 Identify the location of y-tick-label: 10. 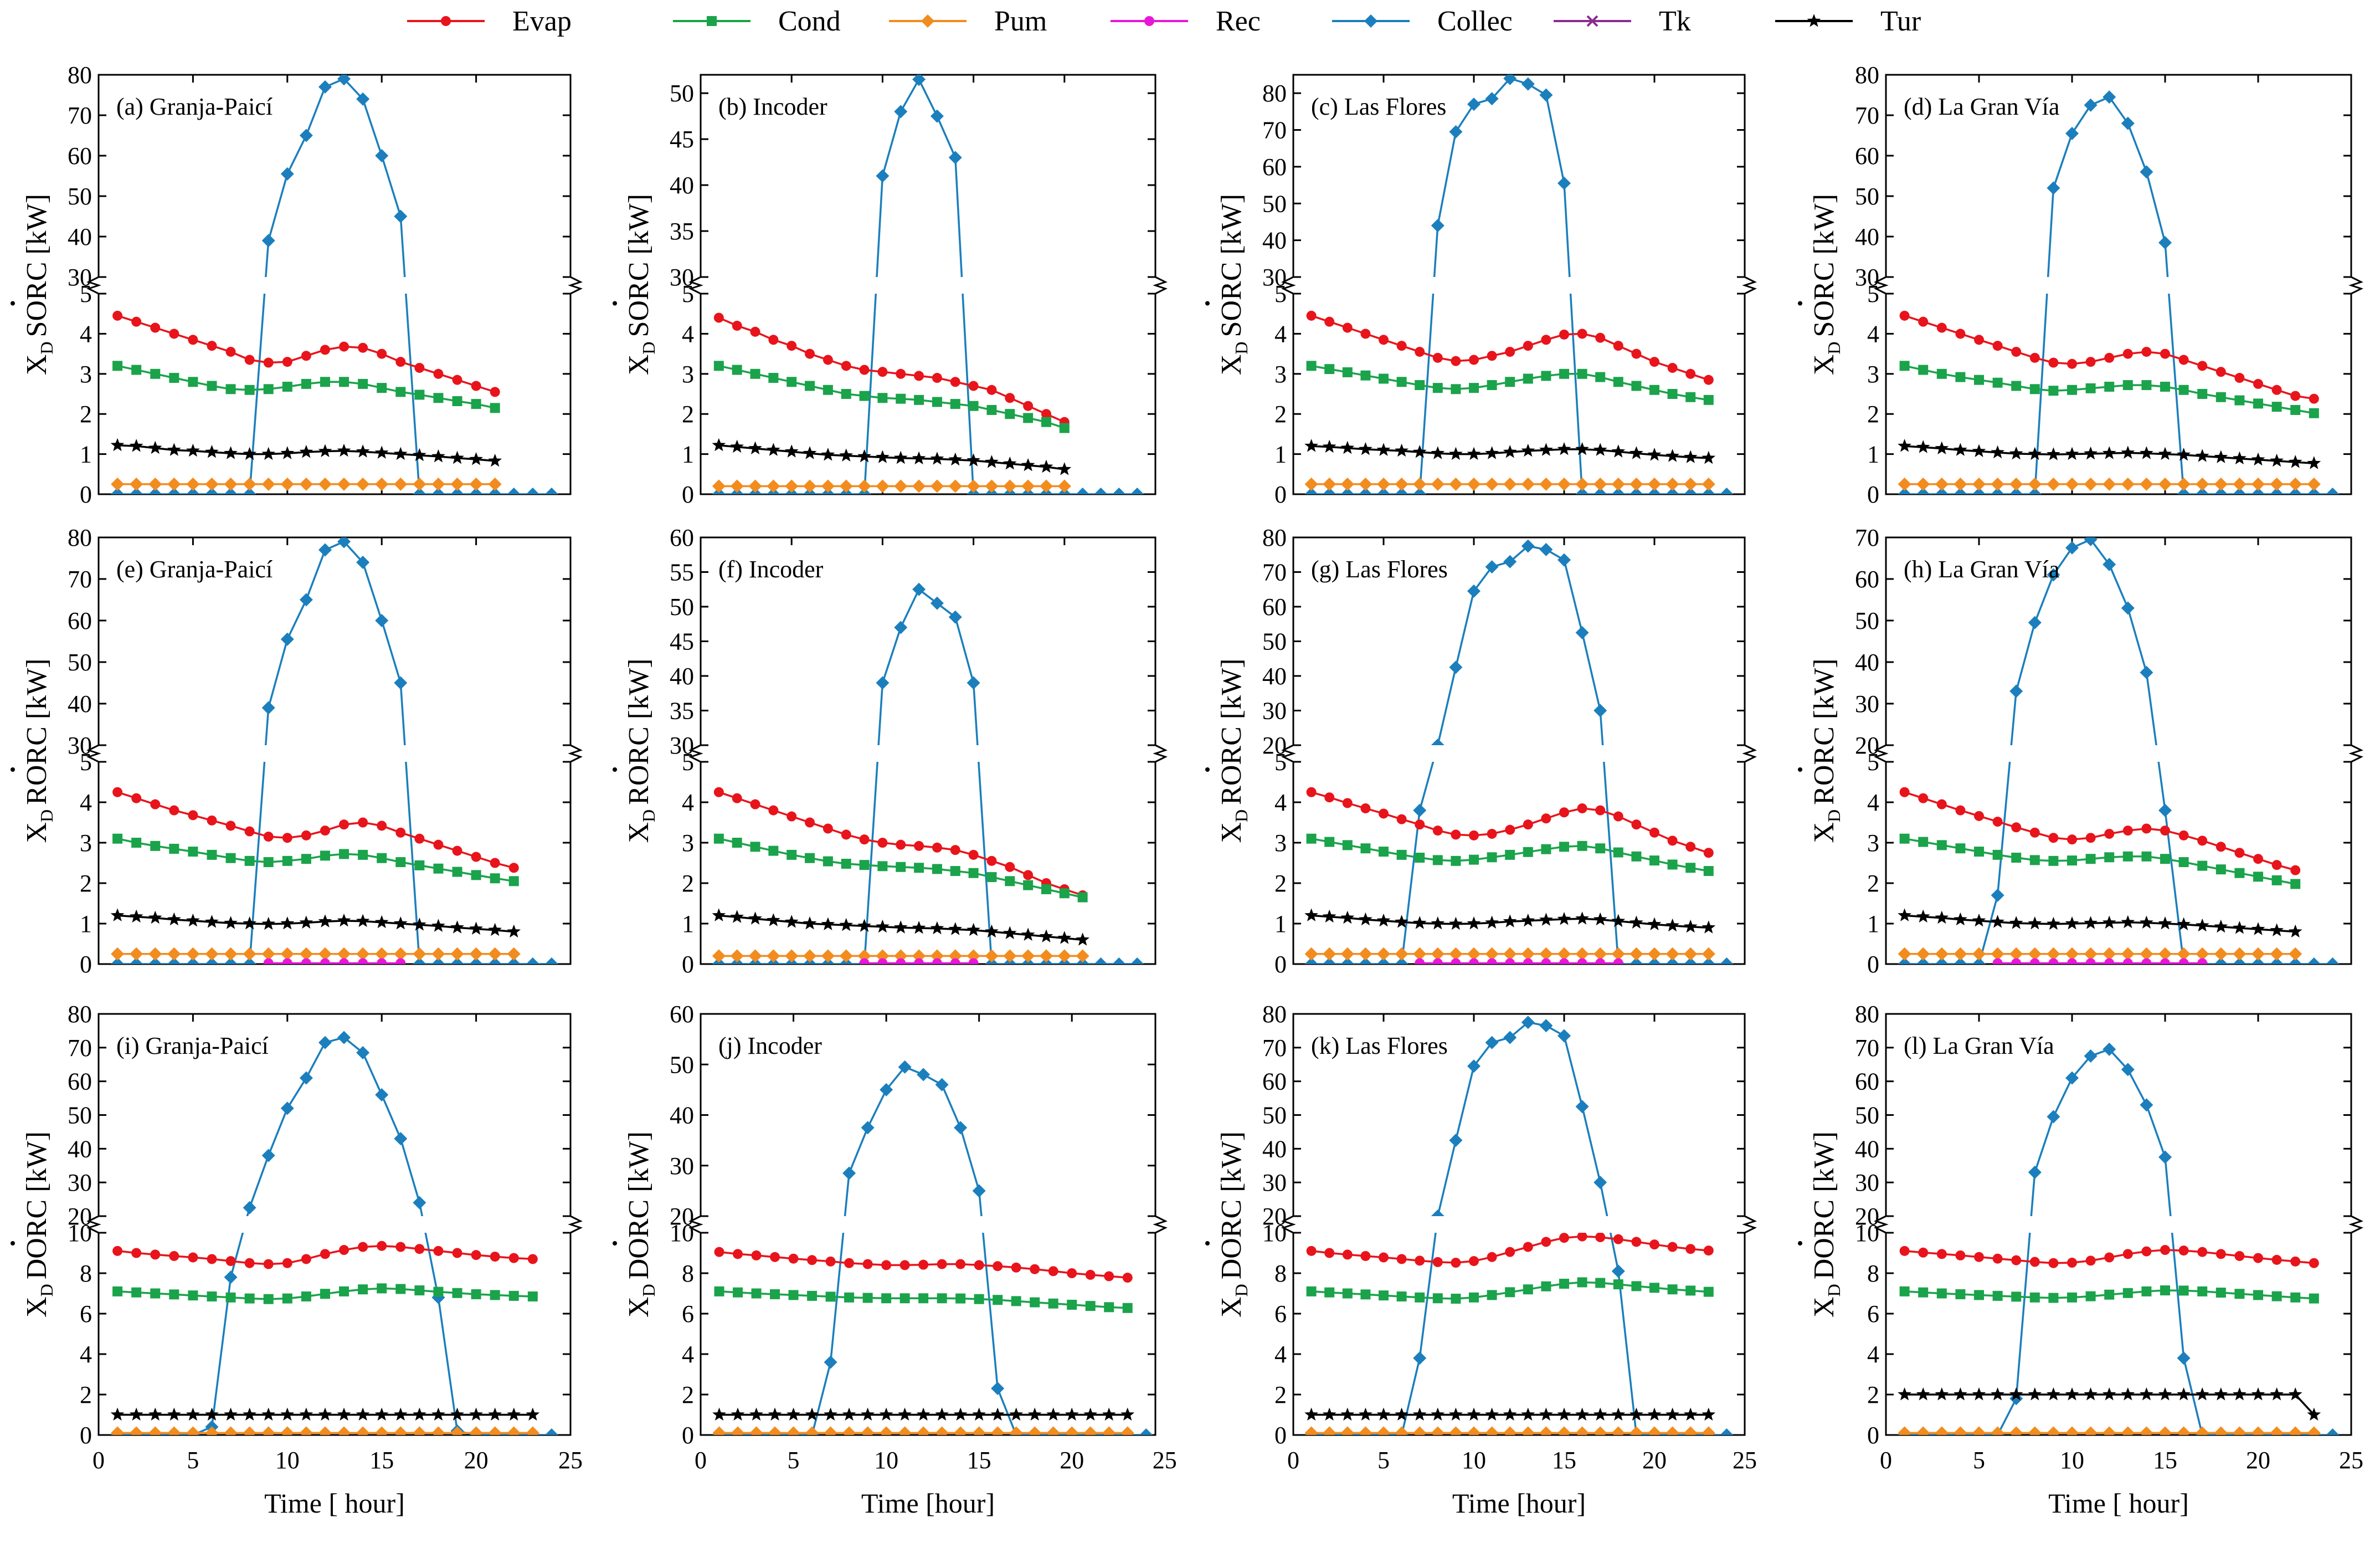
(1274, 1233).